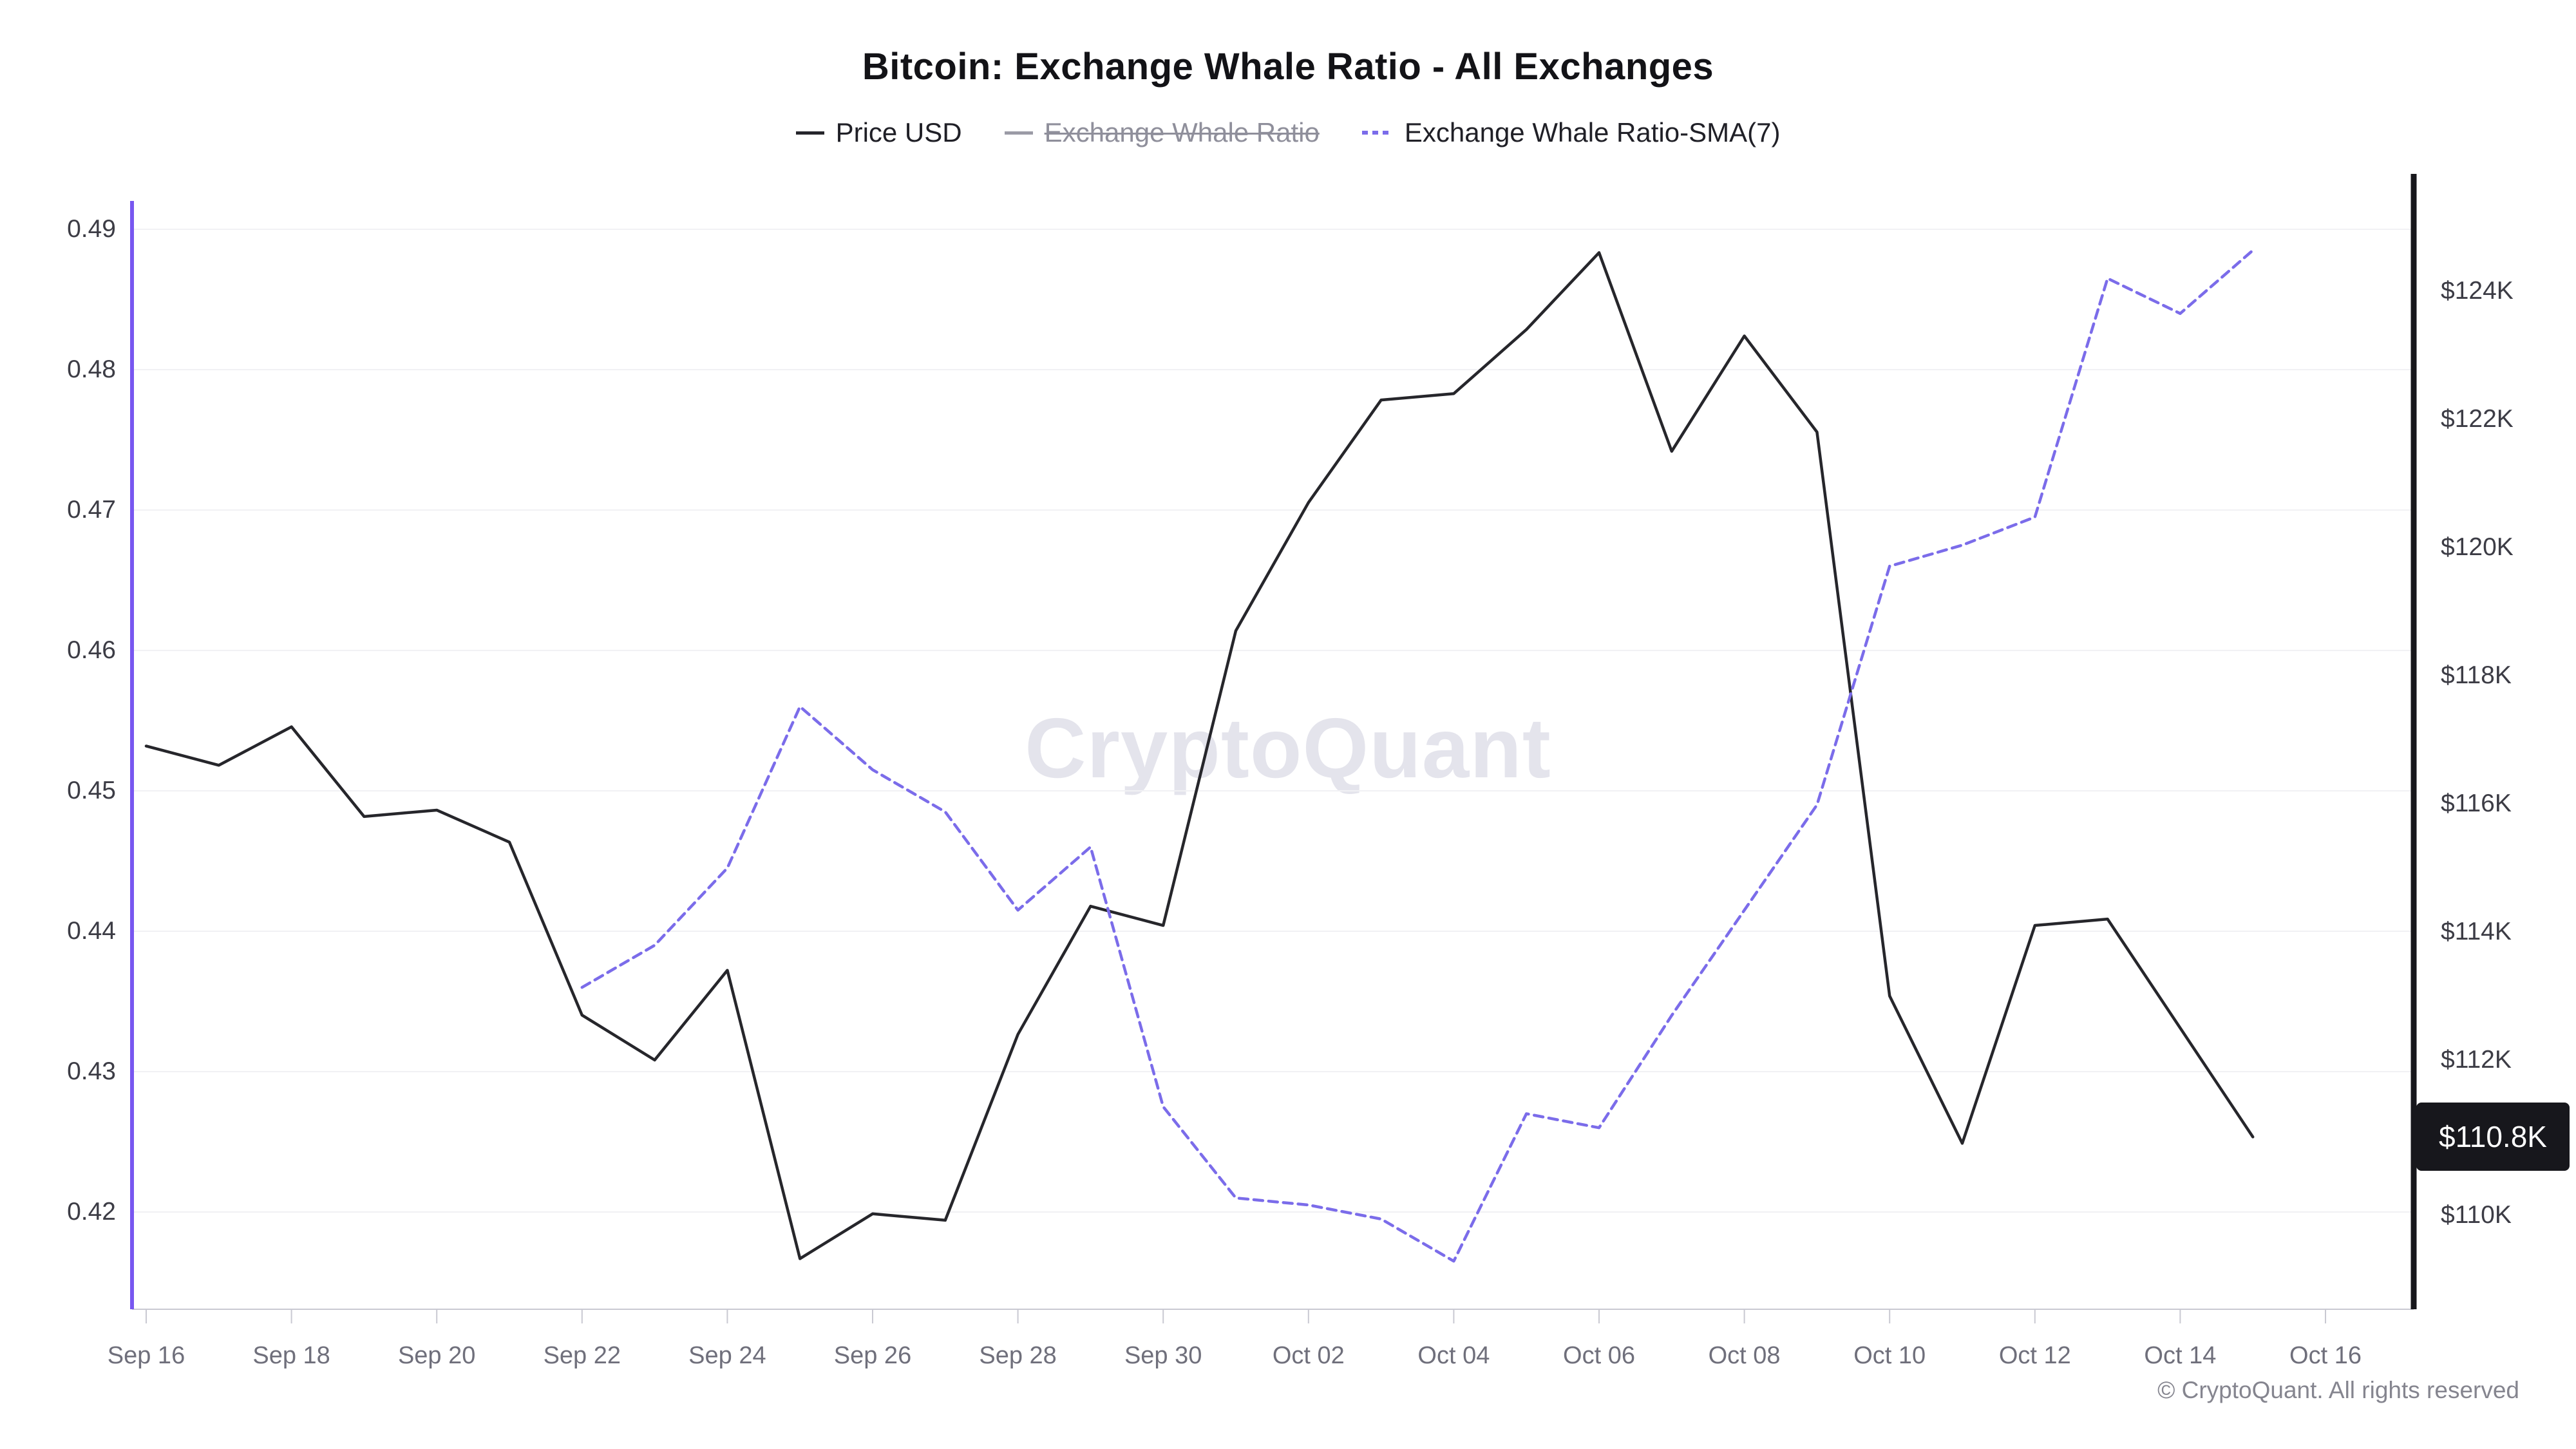  What do you see at coordinates (2180, 1355) in the screenshot?
I see `x-axis-label: Oct 14` at bounding box center [2180, 1355].